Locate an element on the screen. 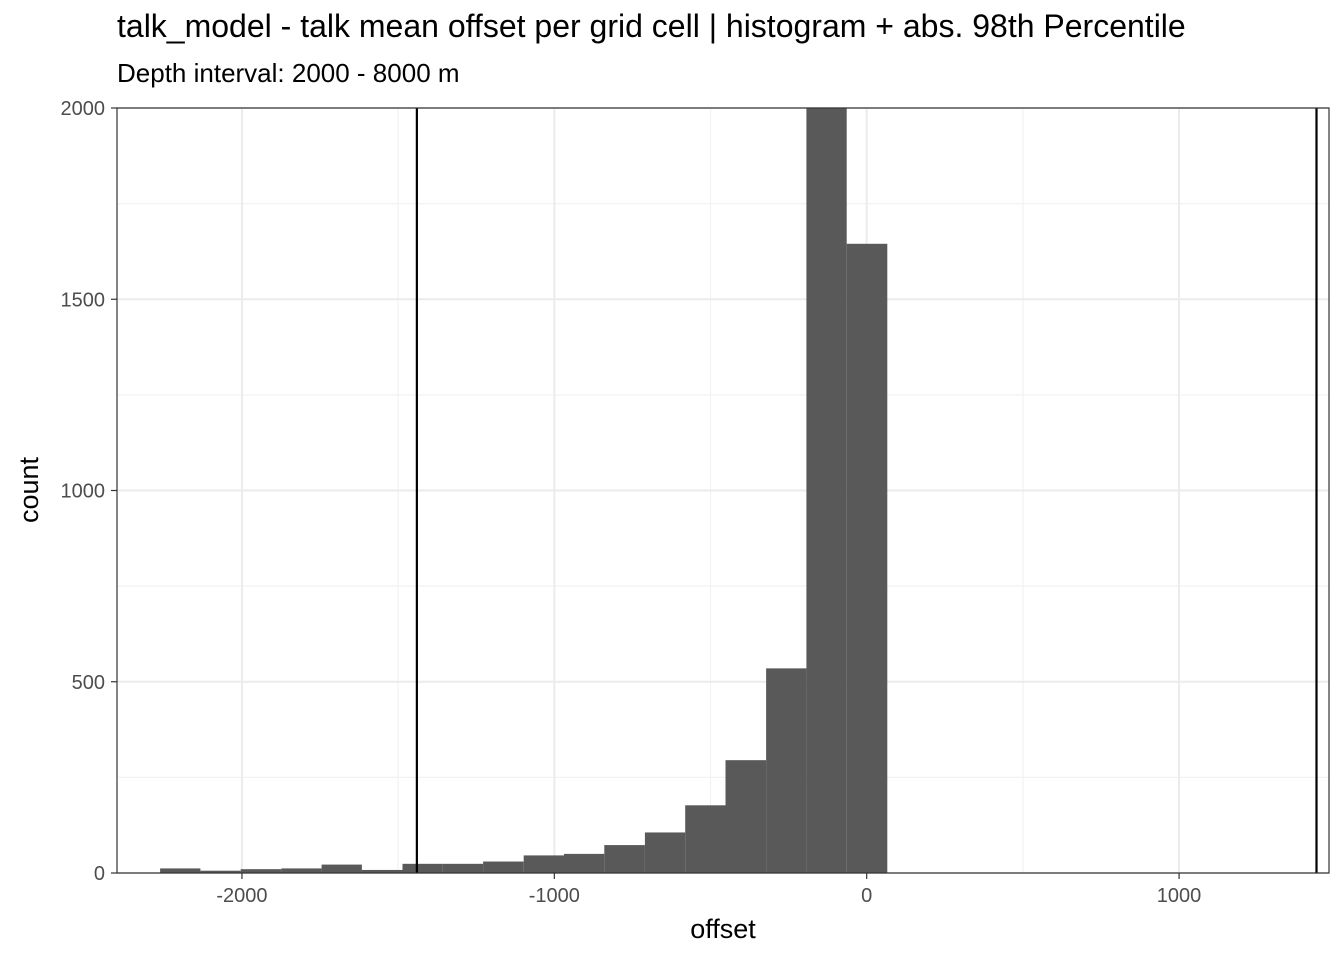  y-tick-label: 0 is located at coordinates (99, 874).